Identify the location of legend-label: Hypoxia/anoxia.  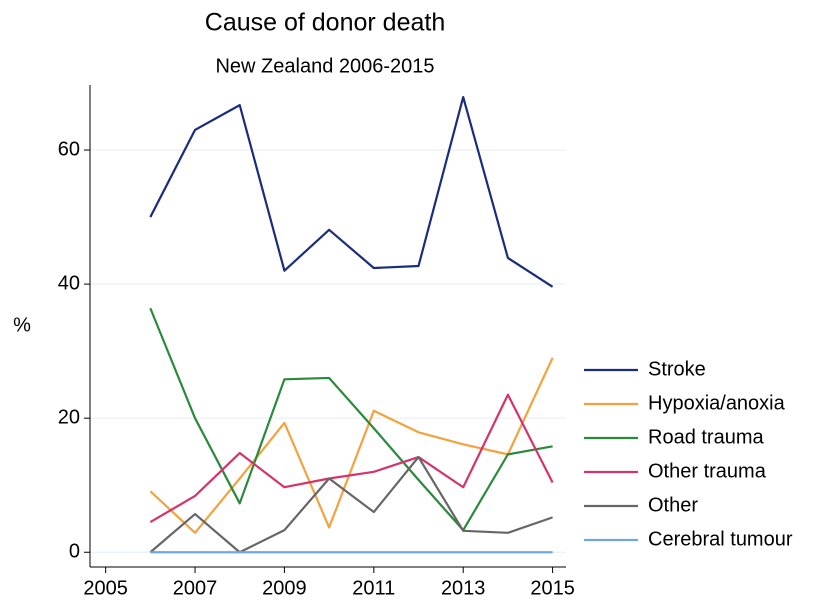
(717, 403).